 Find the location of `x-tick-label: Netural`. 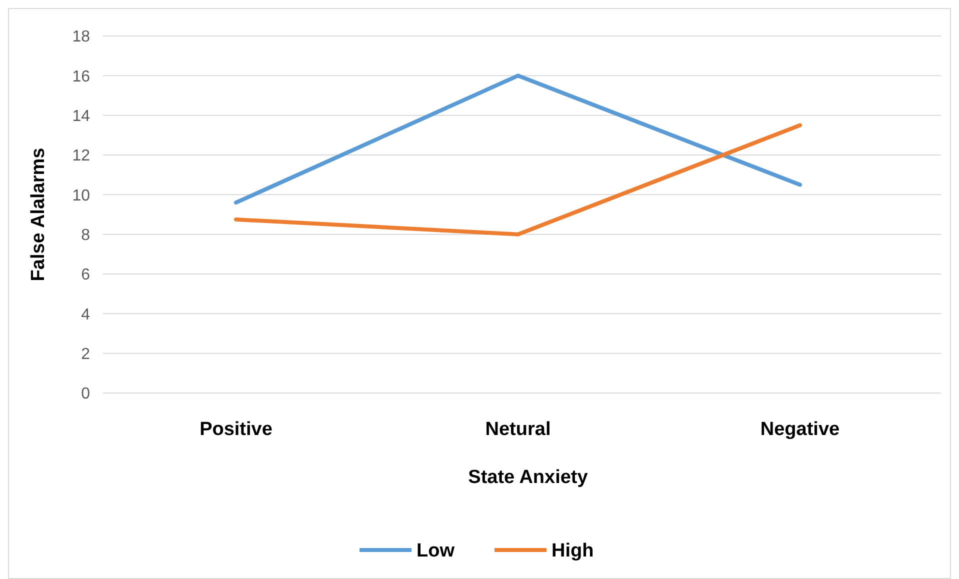

x-tick-label: Netural is located at coordinates (518, 429).